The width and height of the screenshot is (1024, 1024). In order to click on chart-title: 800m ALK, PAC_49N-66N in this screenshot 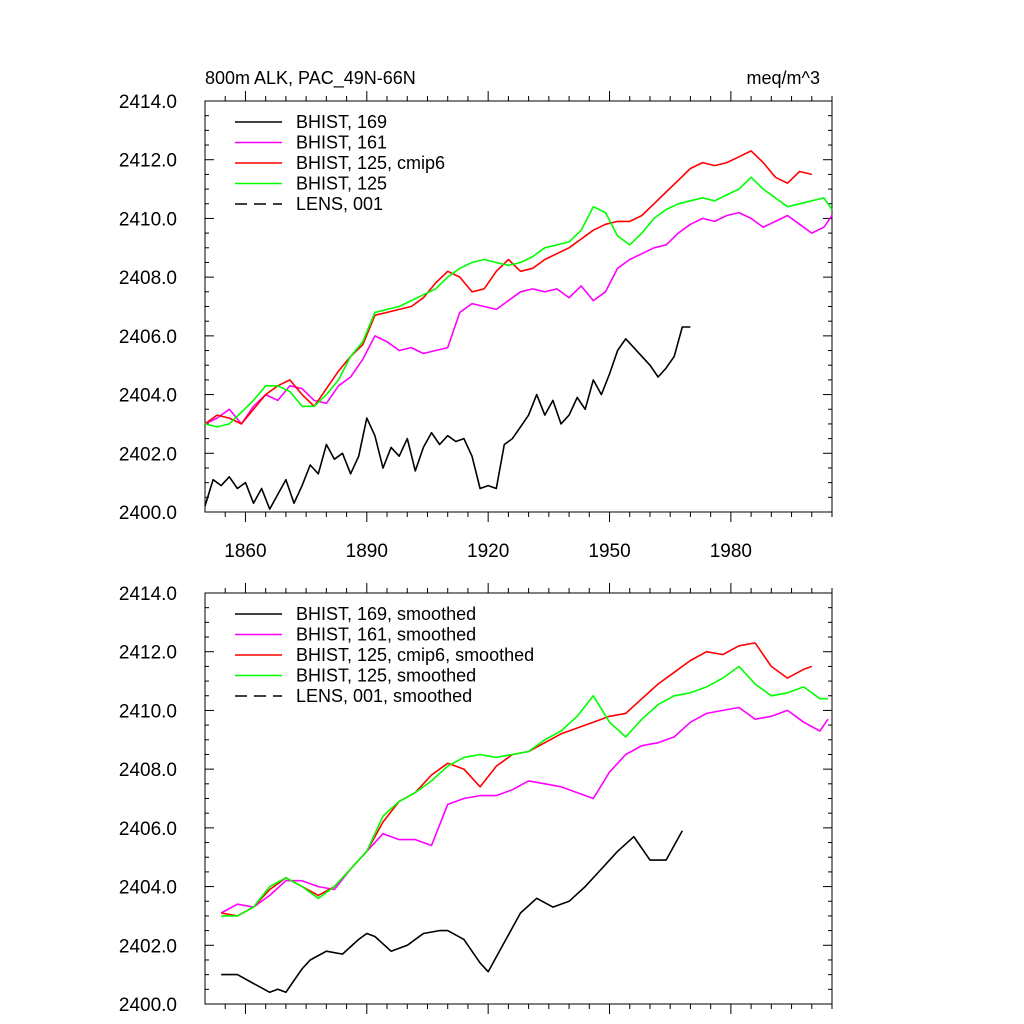, I will do `click(310, 78)`.